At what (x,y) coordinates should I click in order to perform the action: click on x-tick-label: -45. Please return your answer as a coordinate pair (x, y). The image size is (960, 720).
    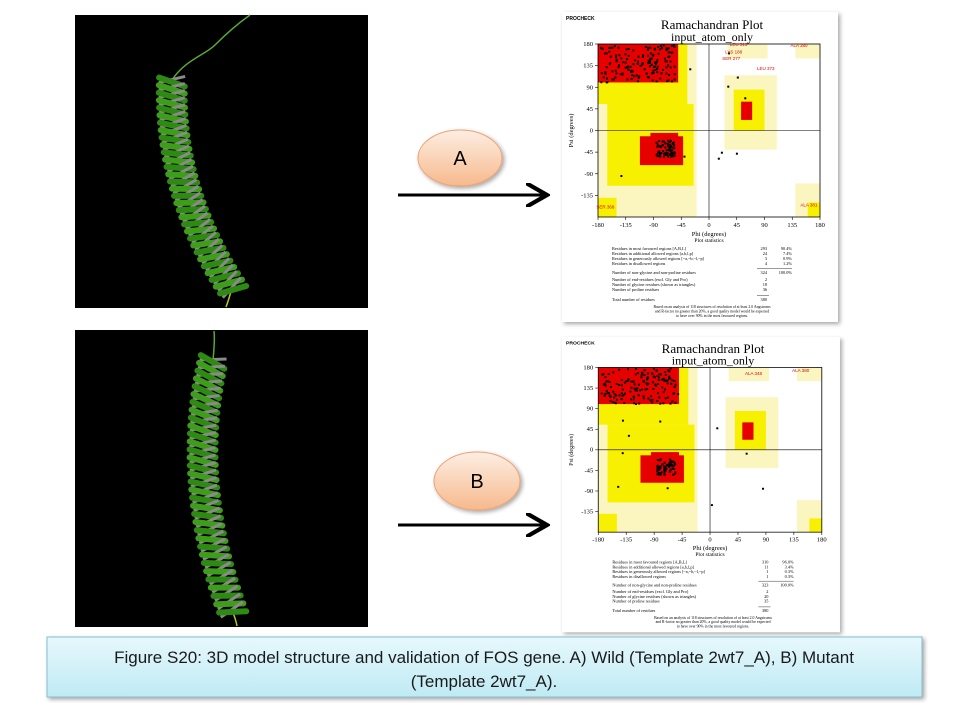
    Looking at the image, I should click on (681, 225).